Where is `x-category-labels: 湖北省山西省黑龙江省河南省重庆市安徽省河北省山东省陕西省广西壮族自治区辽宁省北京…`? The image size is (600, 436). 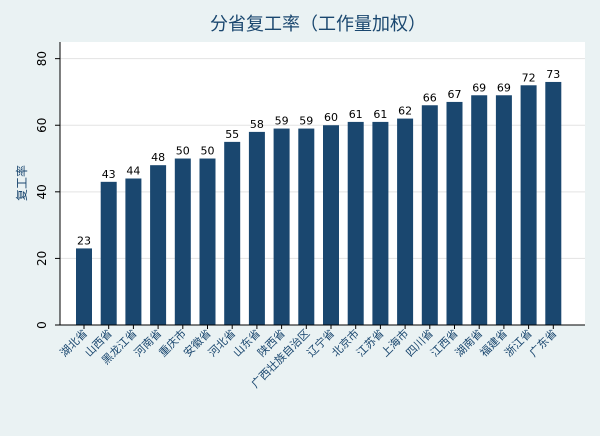
x-category-labels: 湖北省山西省黑龙江省河南省重庆市安徽省河北省山东省陕西省广西壮族自治区辽宁省北京… is located at coordinates (309, 358).